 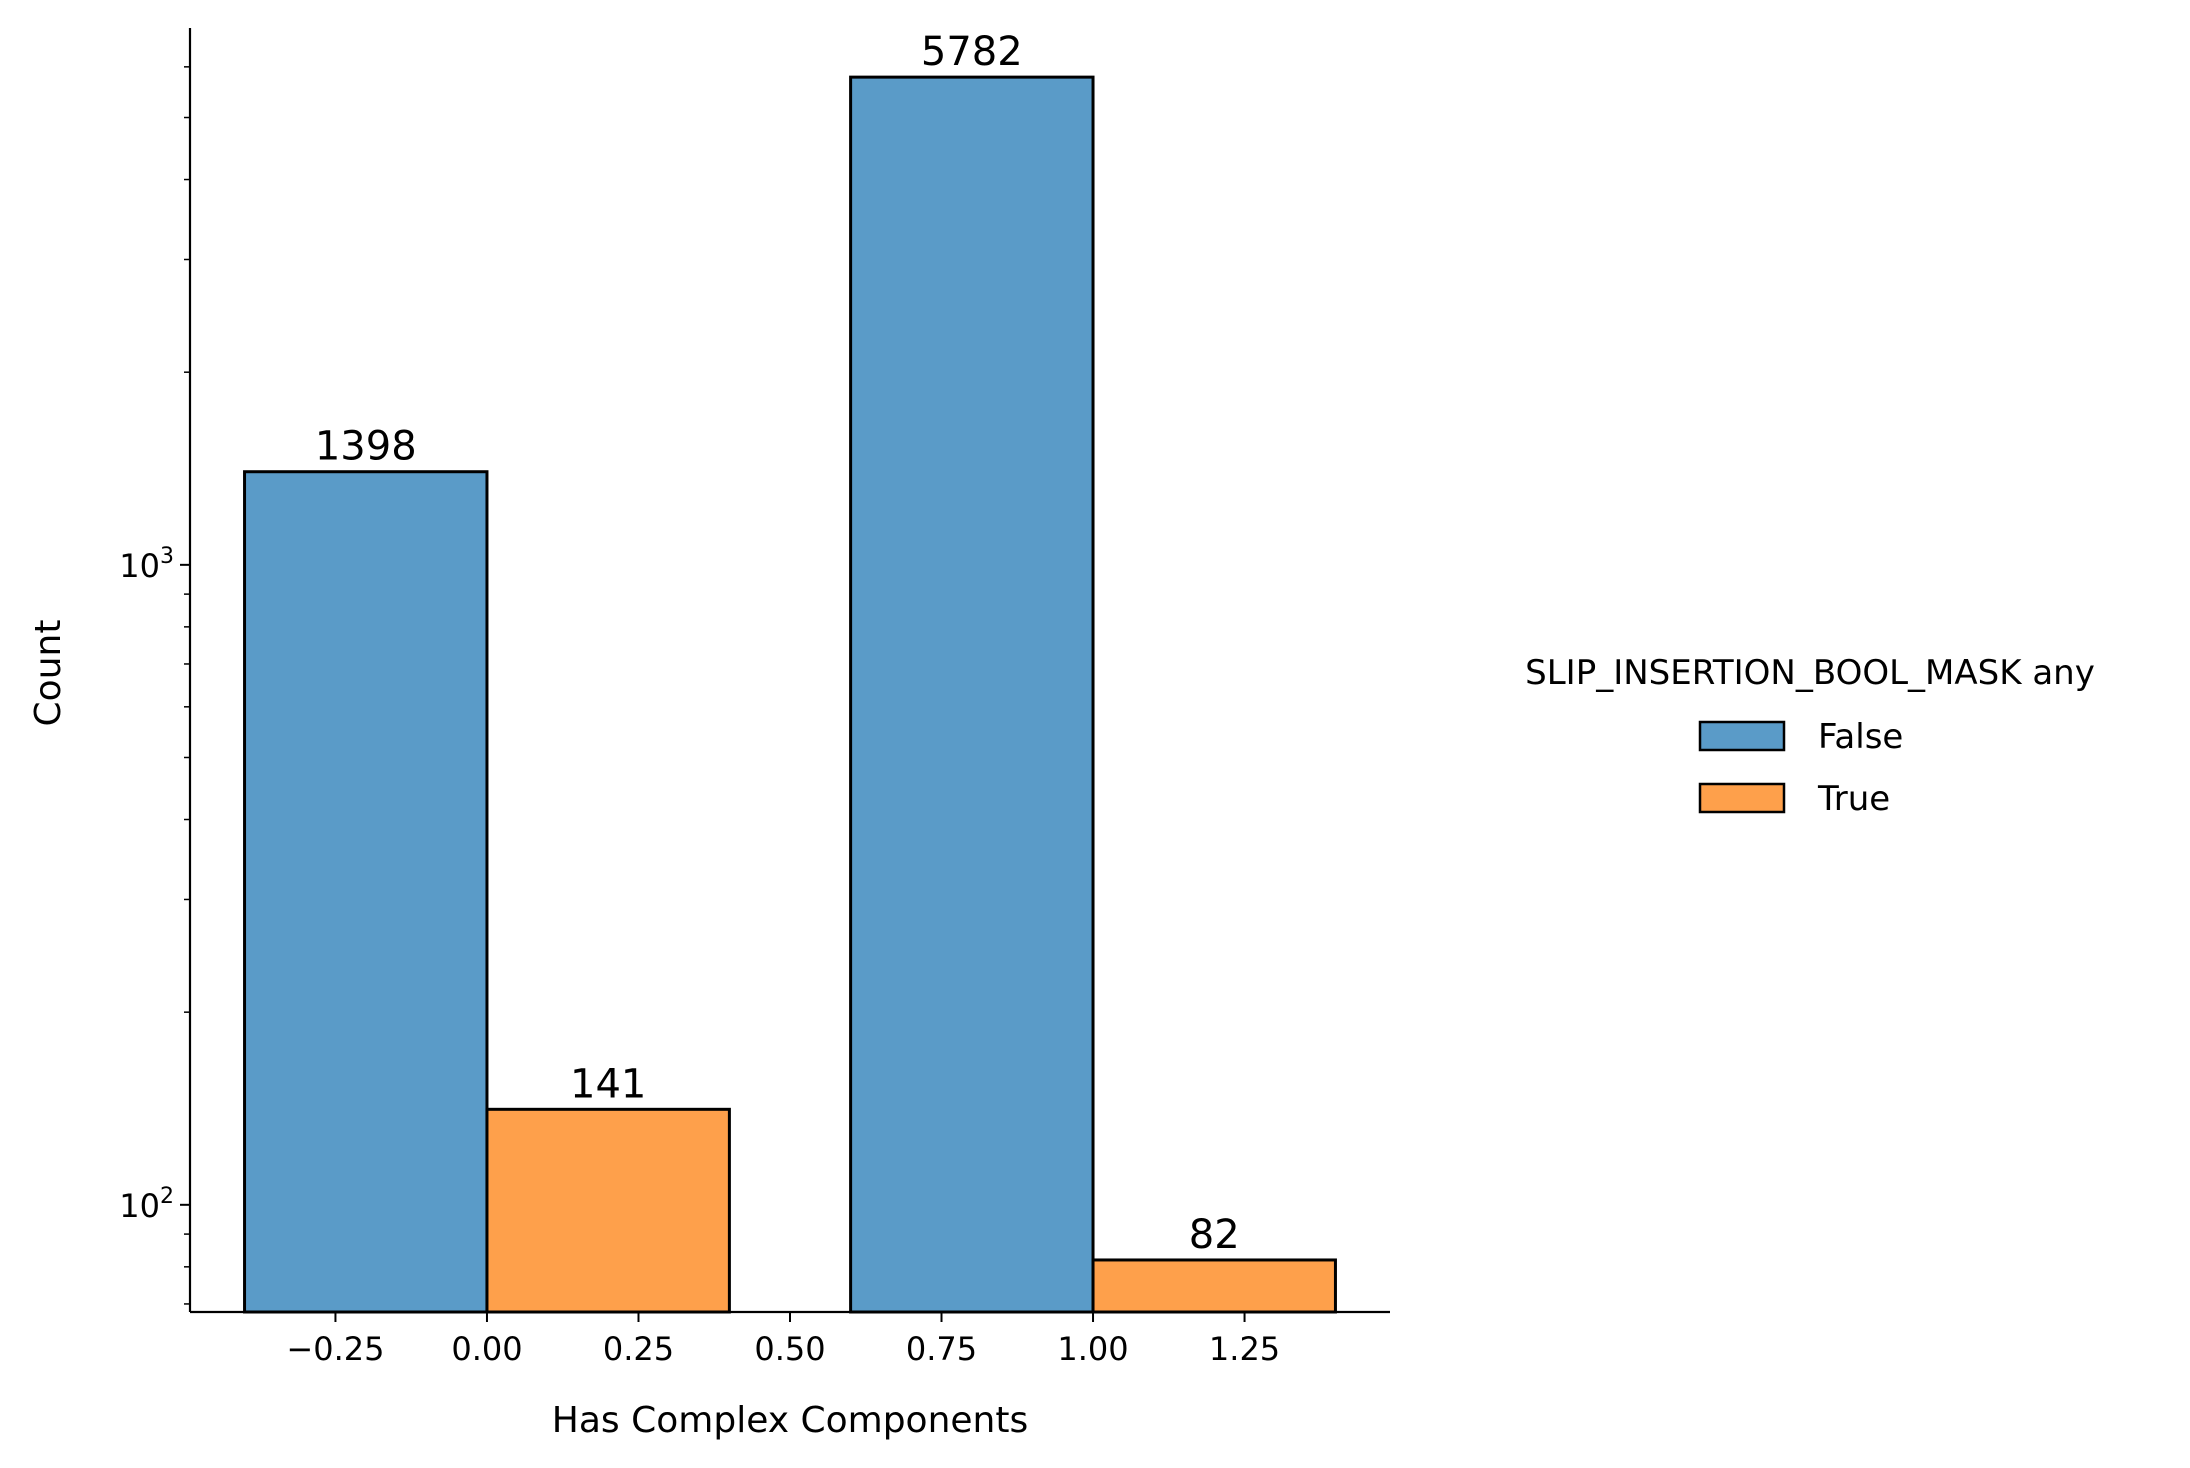 I want to click on x-tick-label: 0.75, so click(x=941, y=1349).